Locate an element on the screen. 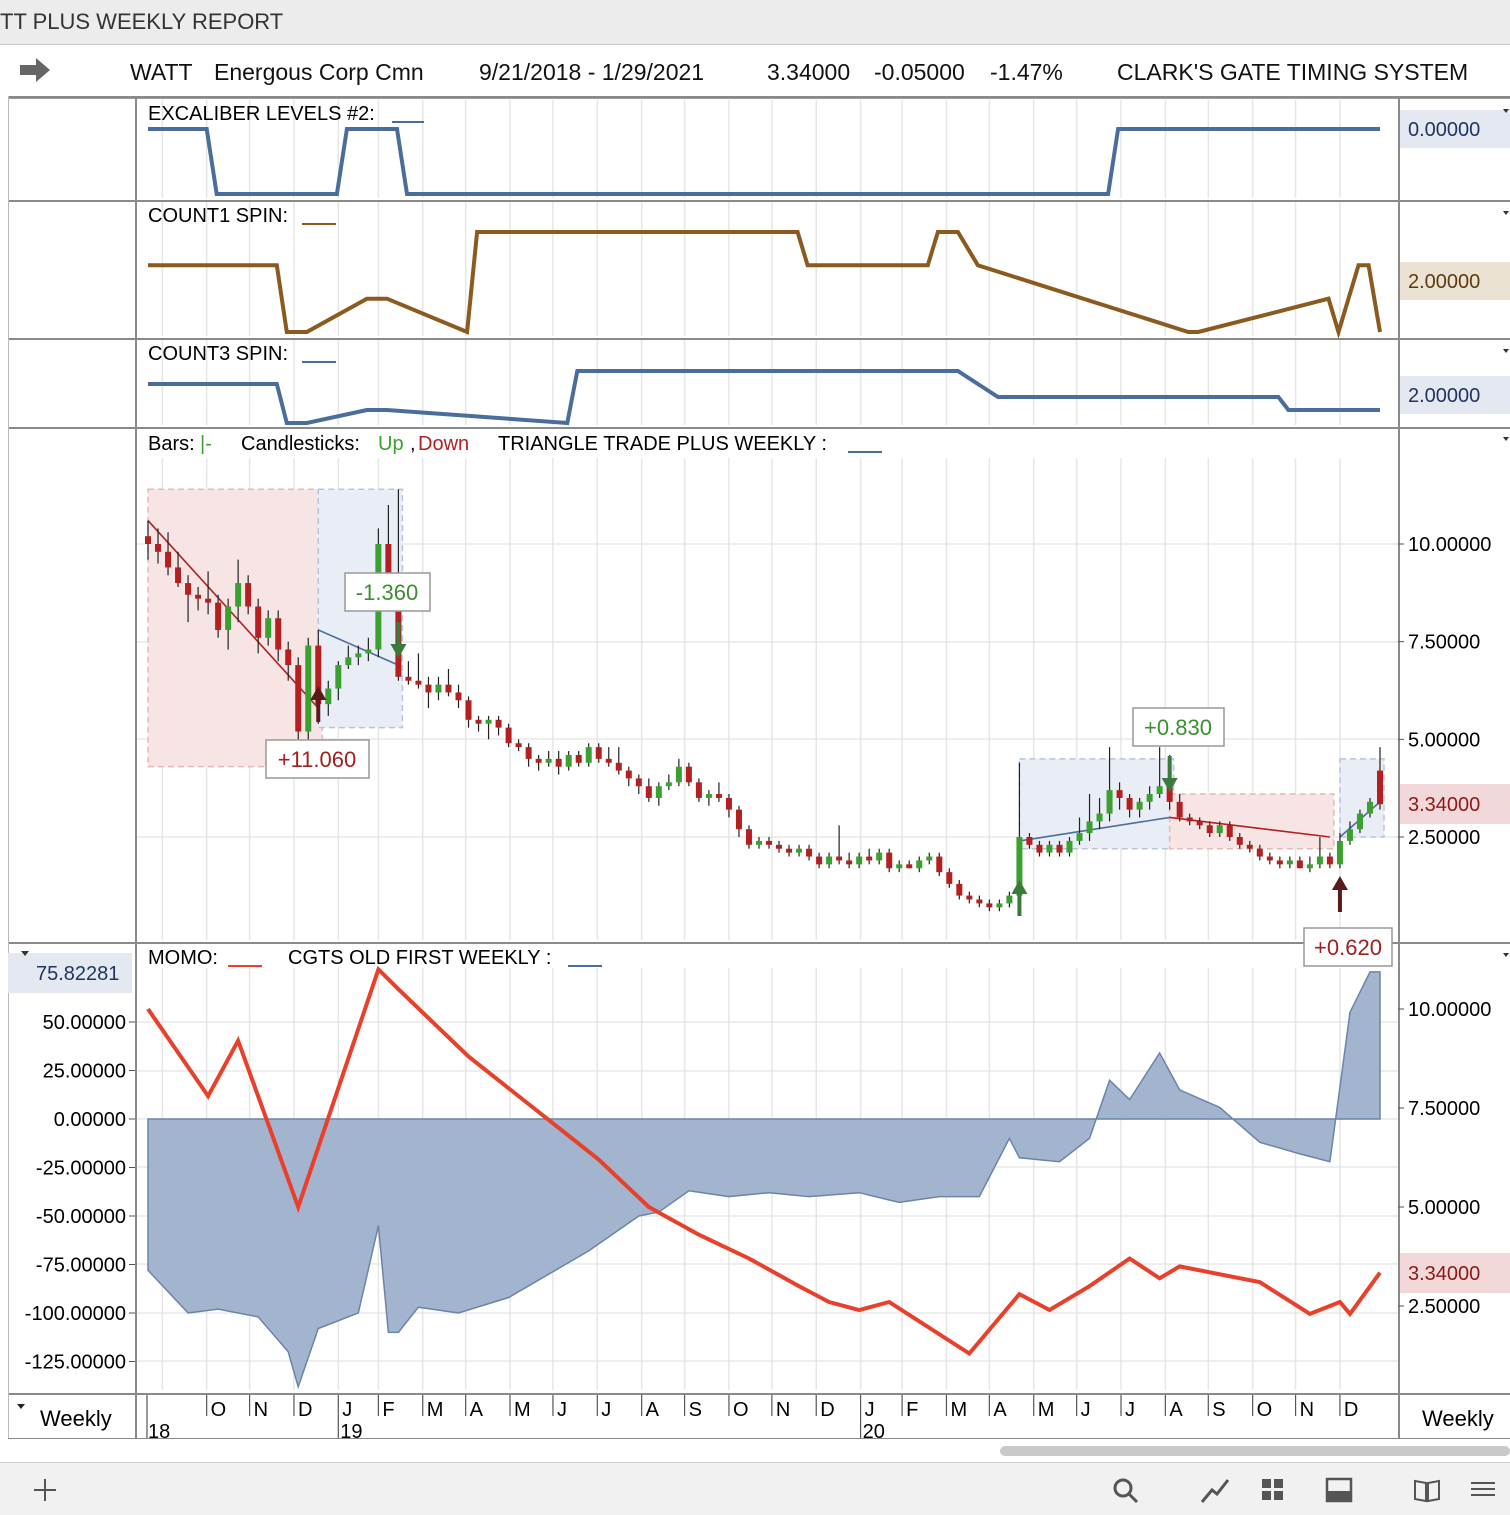 This screenshot has width=1510, height=1515. price-axis-ticks: 10.00000 7.50000 5.00000 2.50000 is located at coordinates (1444, 691).